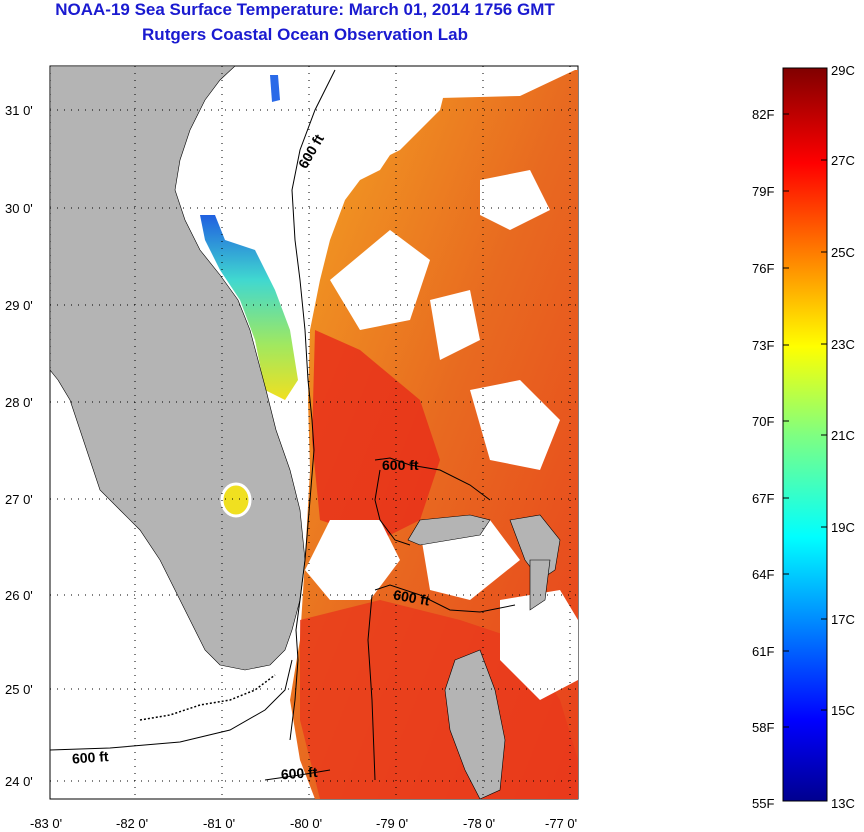  What do you see at coordinates (236, 500) in the screenshot?
I see `lake-okeechobee` at bounding box center [236, 500].